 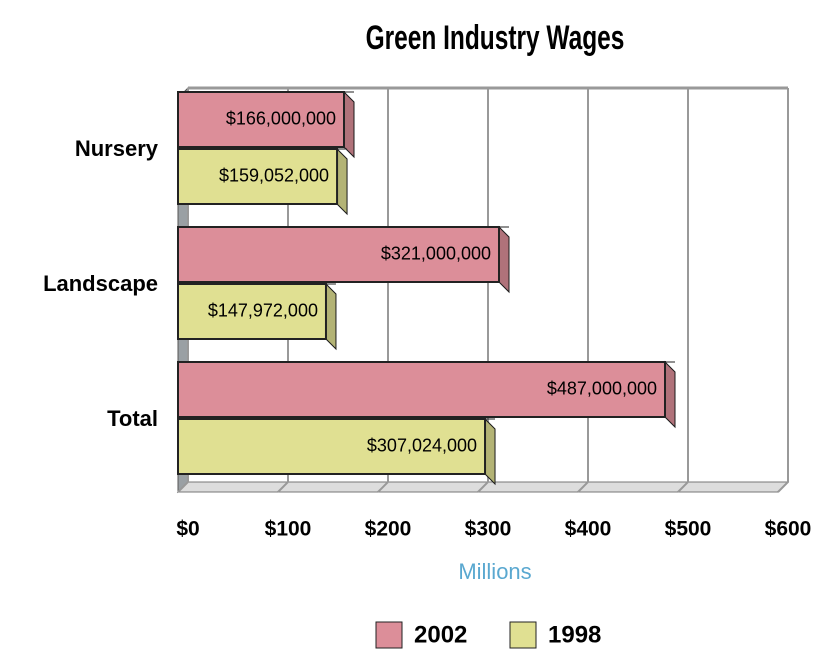 I want to click on x-tick-label: $100, so click(x=288, y=529).